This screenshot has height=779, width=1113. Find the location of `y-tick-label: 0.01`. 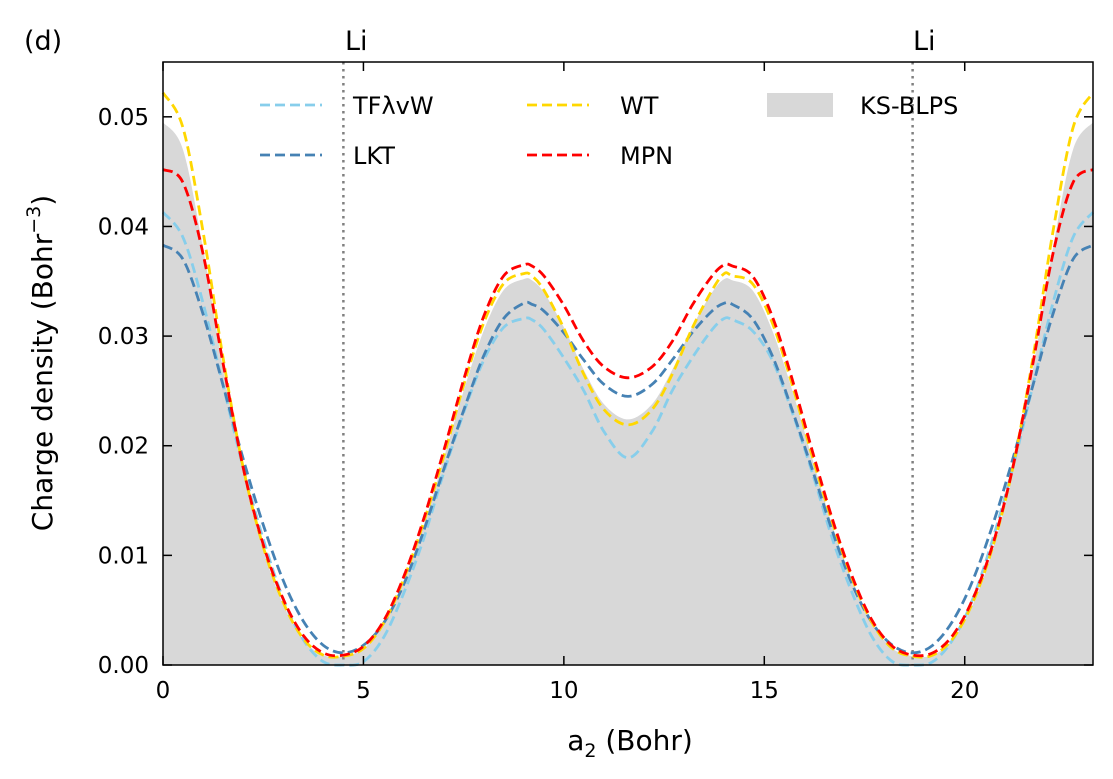

y-tick-label: 0.01 is located at coordinates (123, 556).